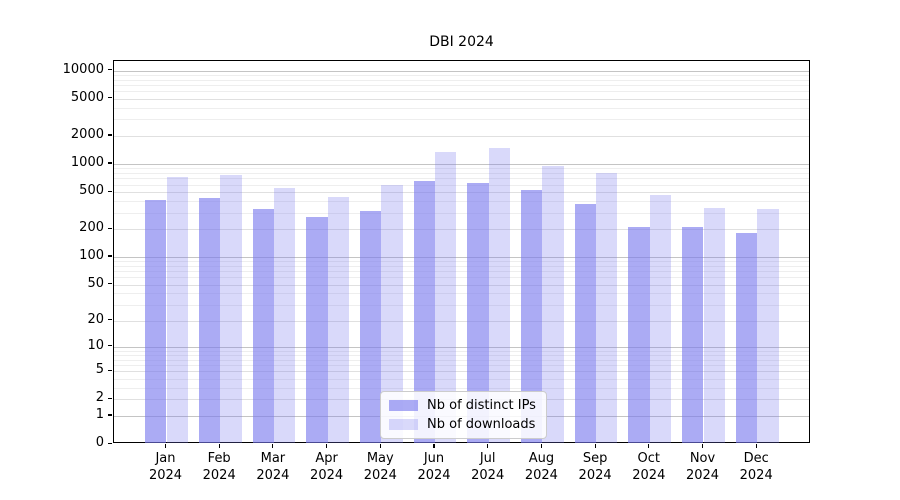 Image resolution: width=900 pixels, height=500 pixels. Describe the element at coordinates (756, 467) in the screenshot. I see `x-tick-label: Dec 2024` at that location.